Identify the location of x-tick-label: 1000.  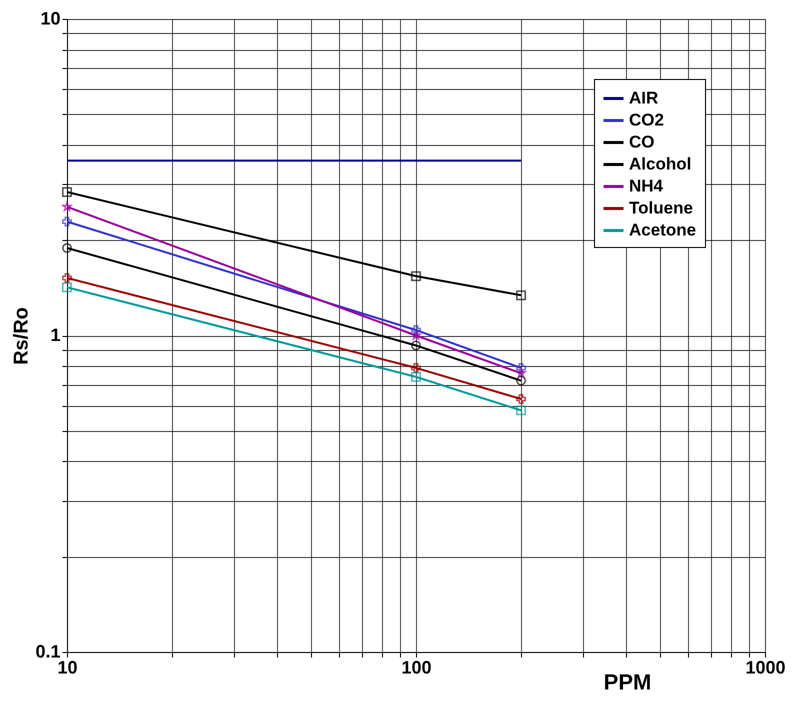
(765, 668).